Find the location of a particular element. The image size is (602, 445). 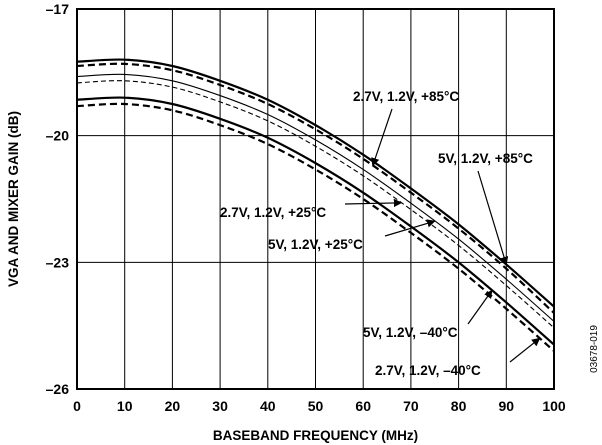

x-tick-label: 20 is located at coordinates (173, 406).